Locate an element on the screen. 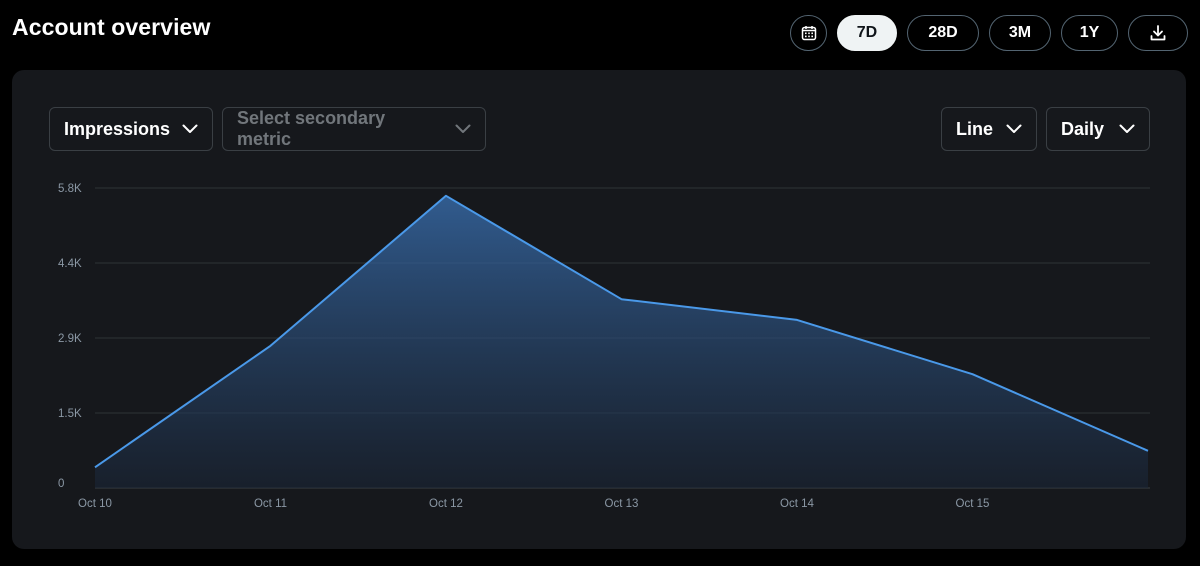 Image resolution: width=1200 pixels, height=566 pixels. download-button is located at coordinates (1158, 33).